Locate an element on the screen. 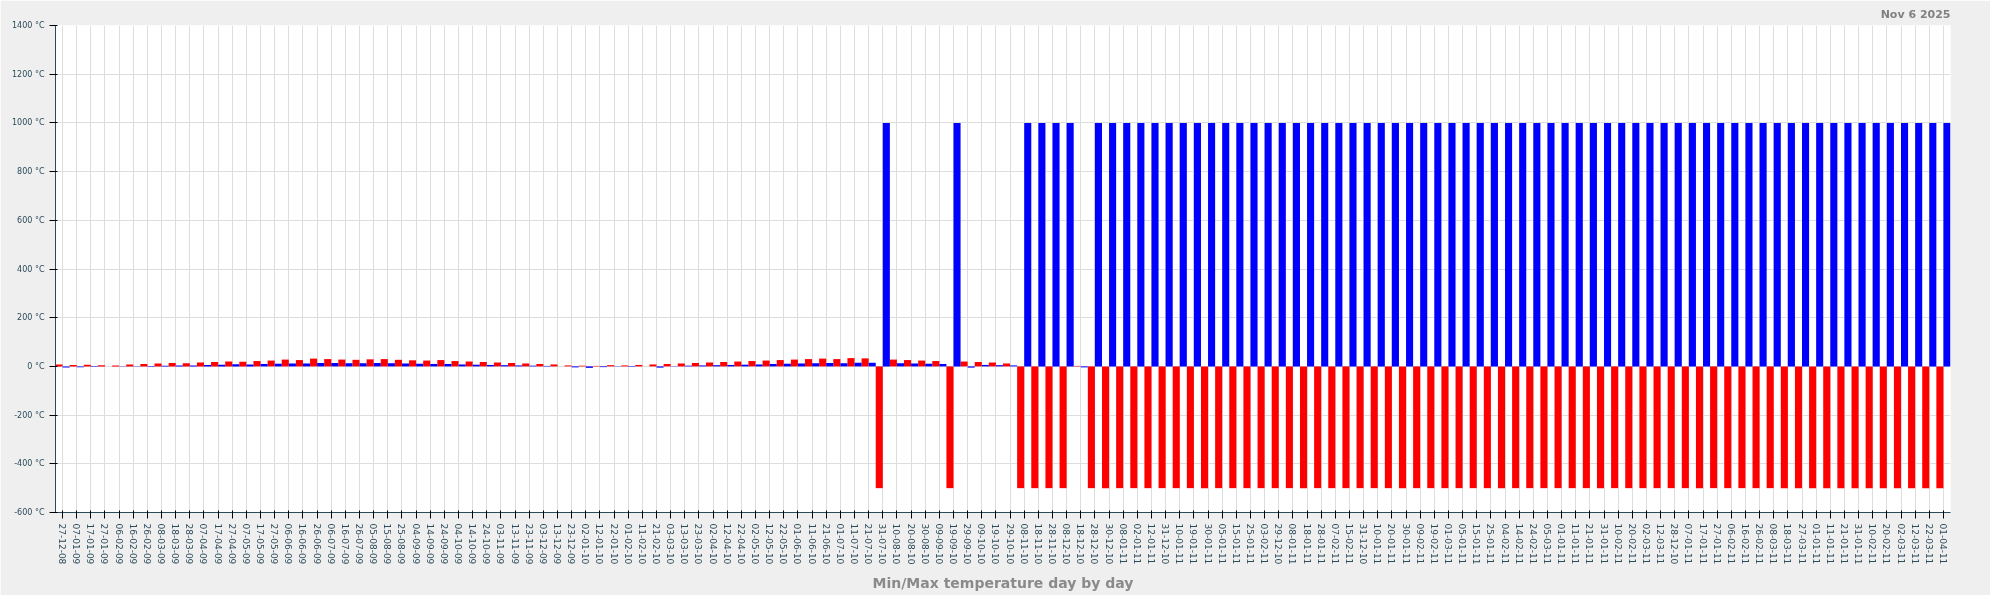 Image resolution: width=2000 pixels, height=600 pixels. x-tick-label: 07-02-11 is located at coordinates (1334, 544).